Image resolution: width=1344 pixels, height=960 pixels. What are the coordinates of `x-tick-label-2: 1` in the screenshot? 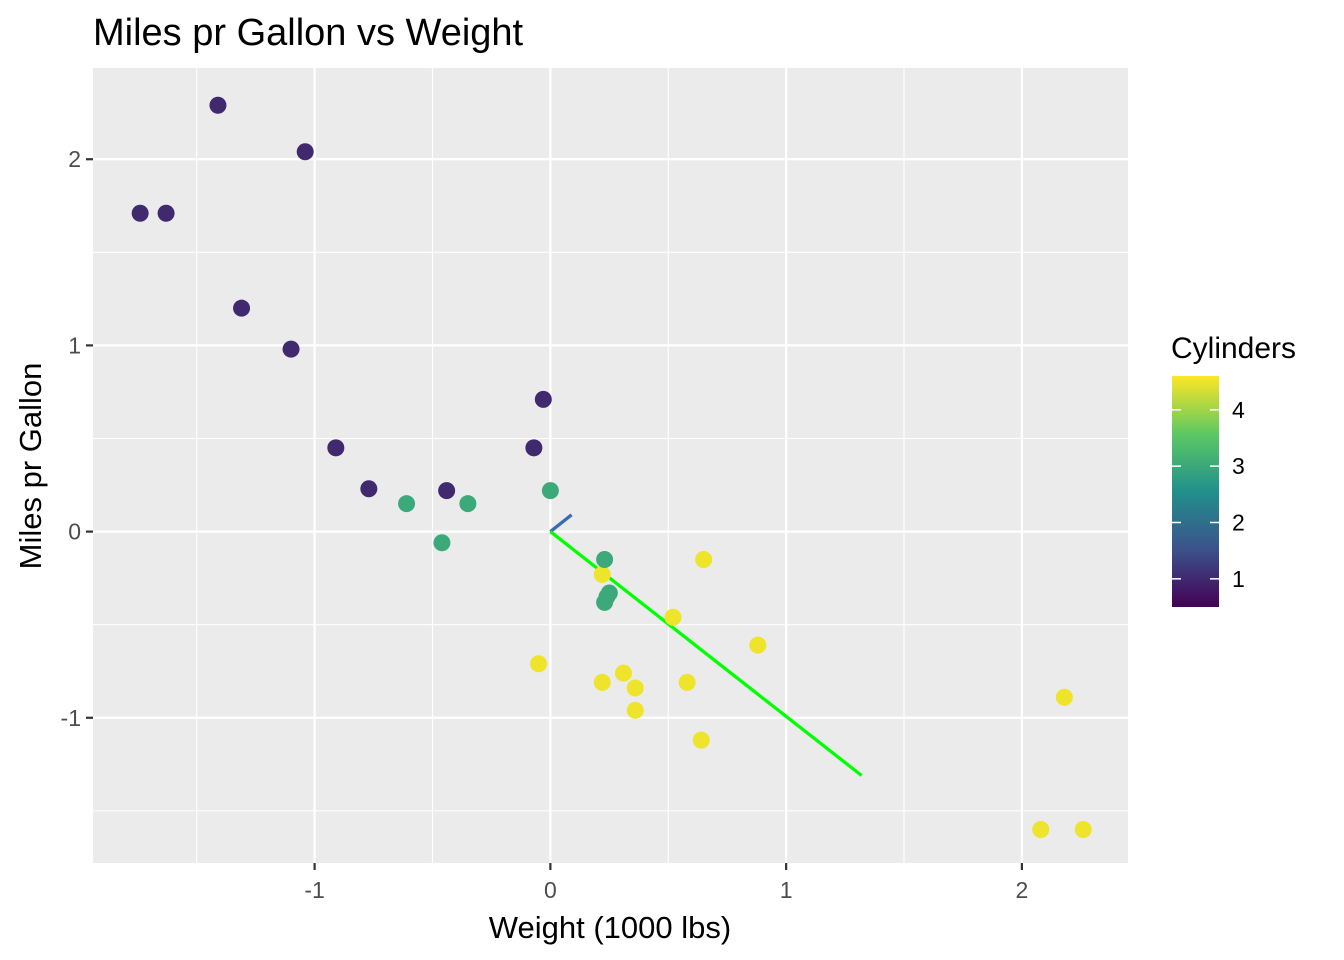 It's located at (786, 890).